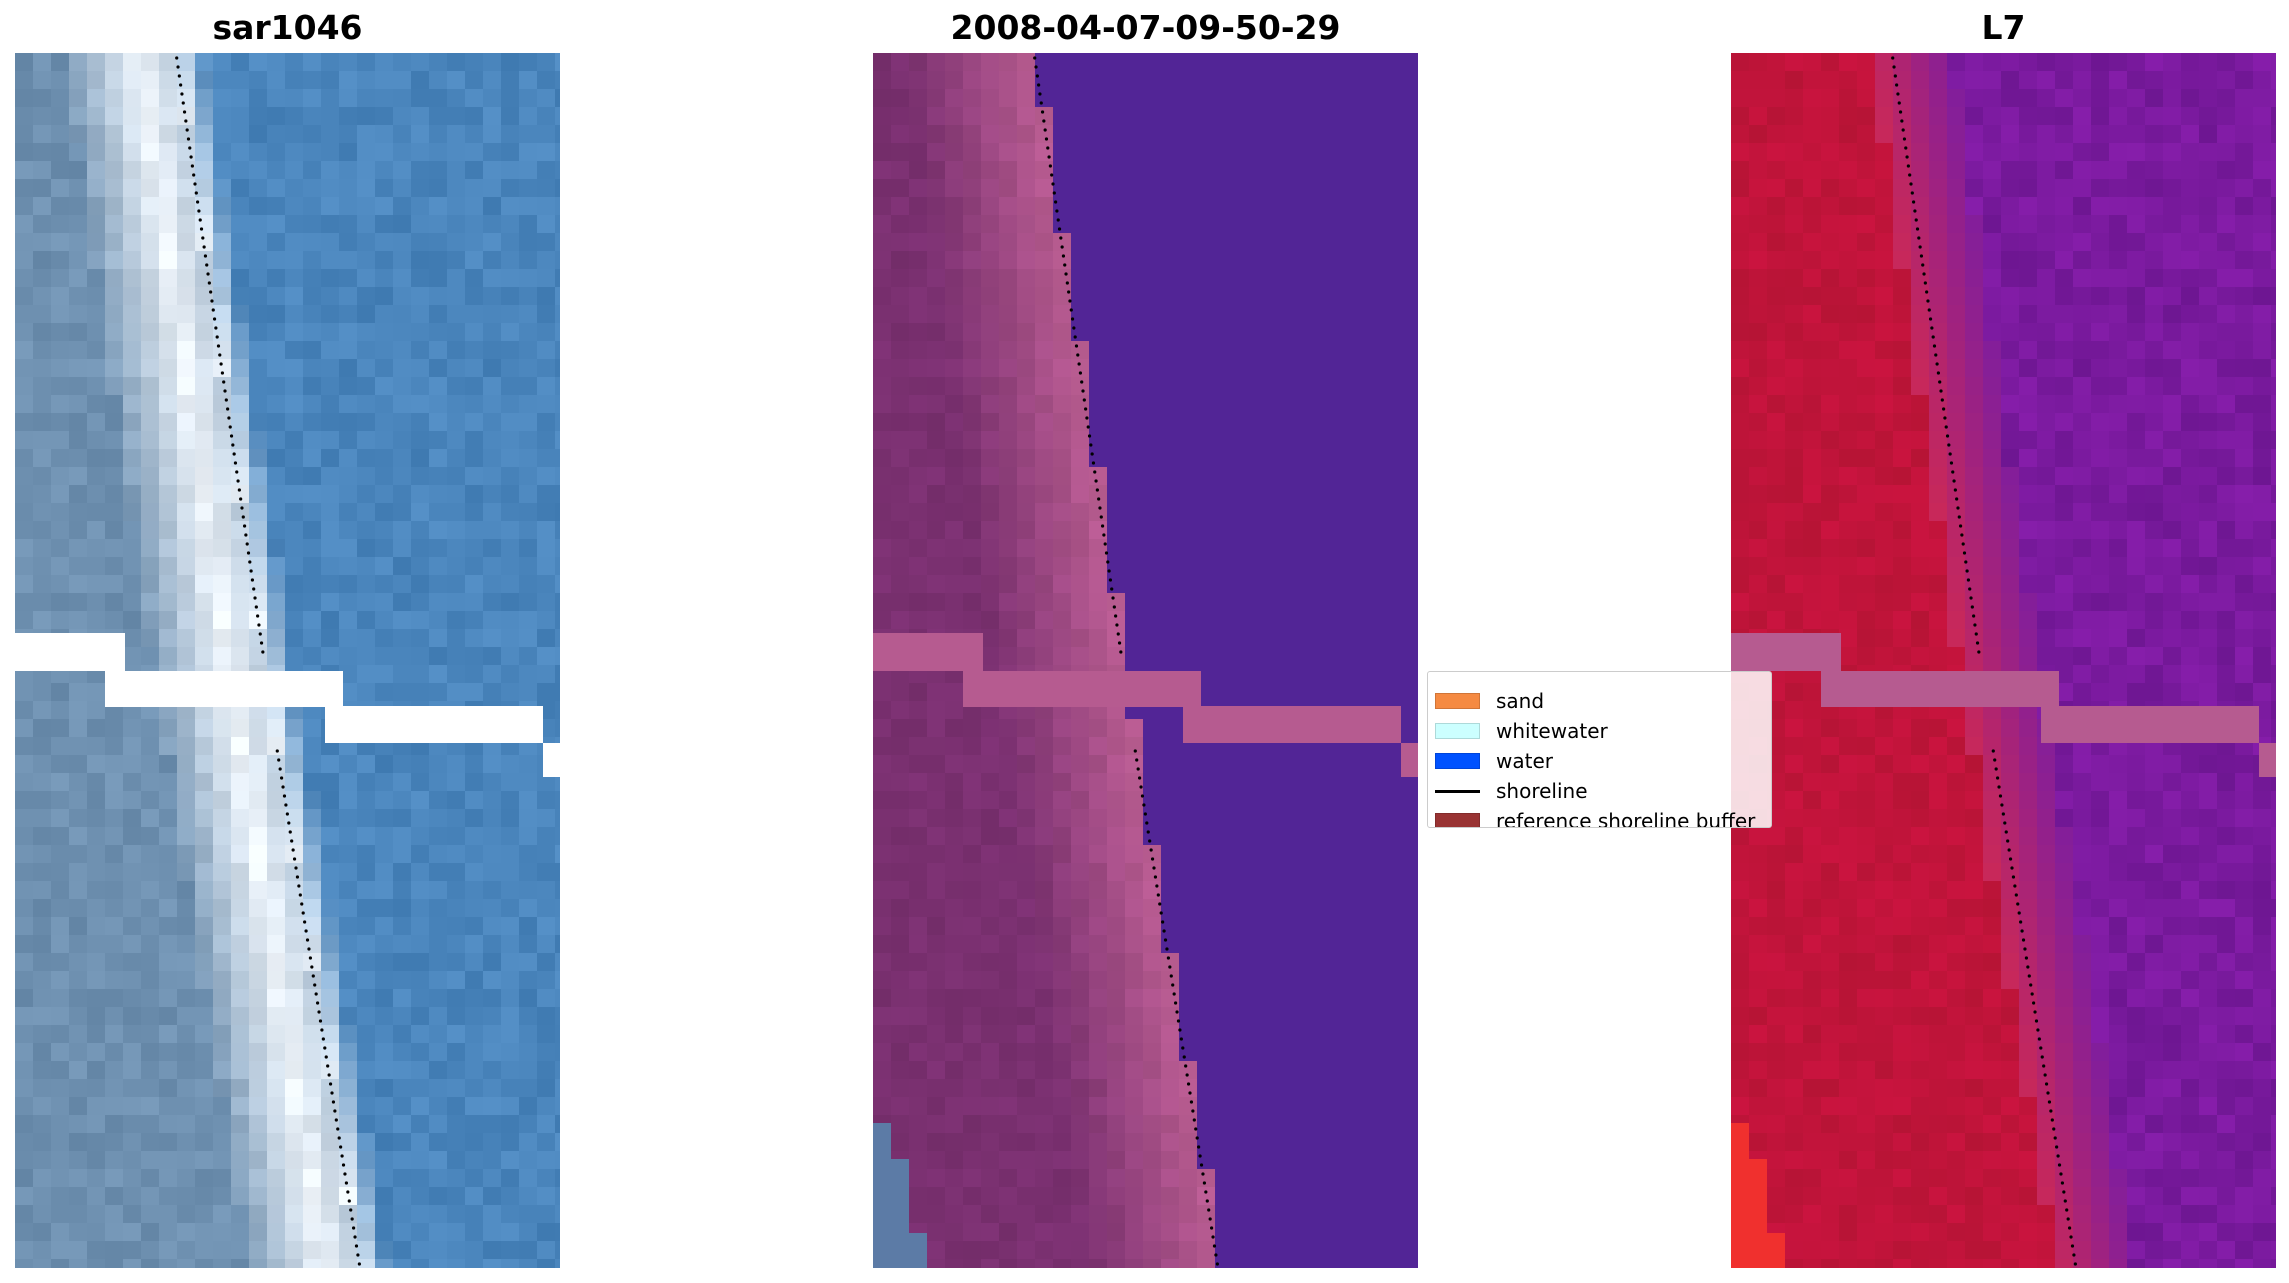  Describe the element at coordinates (1457, 820) in the screenshot. I see `reference-buffer-swatch` at that location.